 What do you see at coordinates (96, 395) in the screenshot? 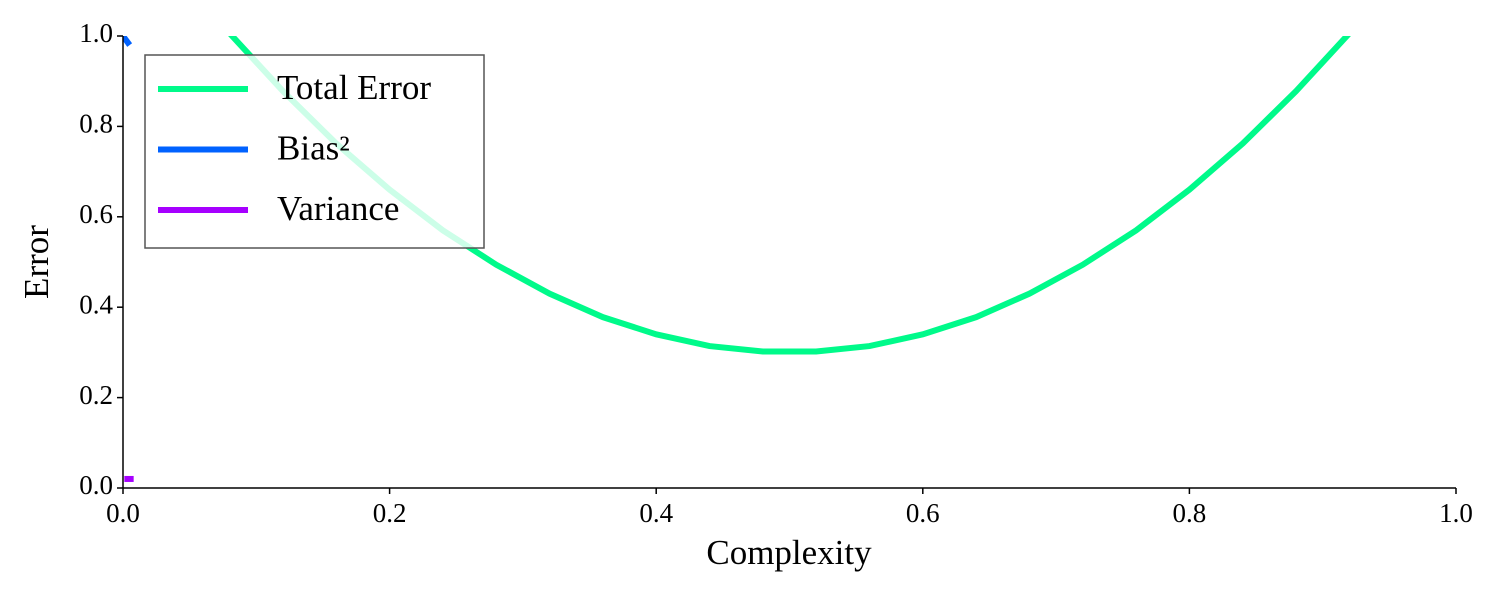
I see `y-tick-label: 0.2` at bounding box center [96, 395].